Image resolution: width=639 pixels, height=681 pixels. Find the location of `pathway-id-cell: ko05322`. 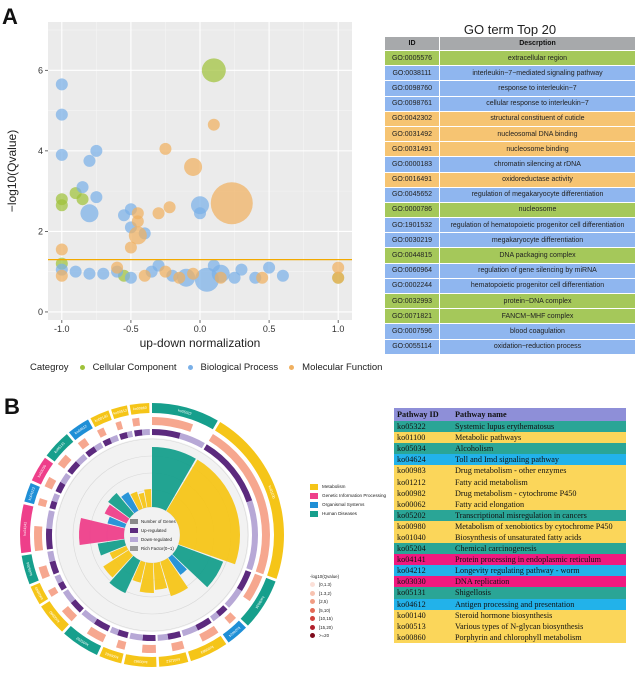

pathway-id-cell: ko05322 is located at coordinates (411, 427).